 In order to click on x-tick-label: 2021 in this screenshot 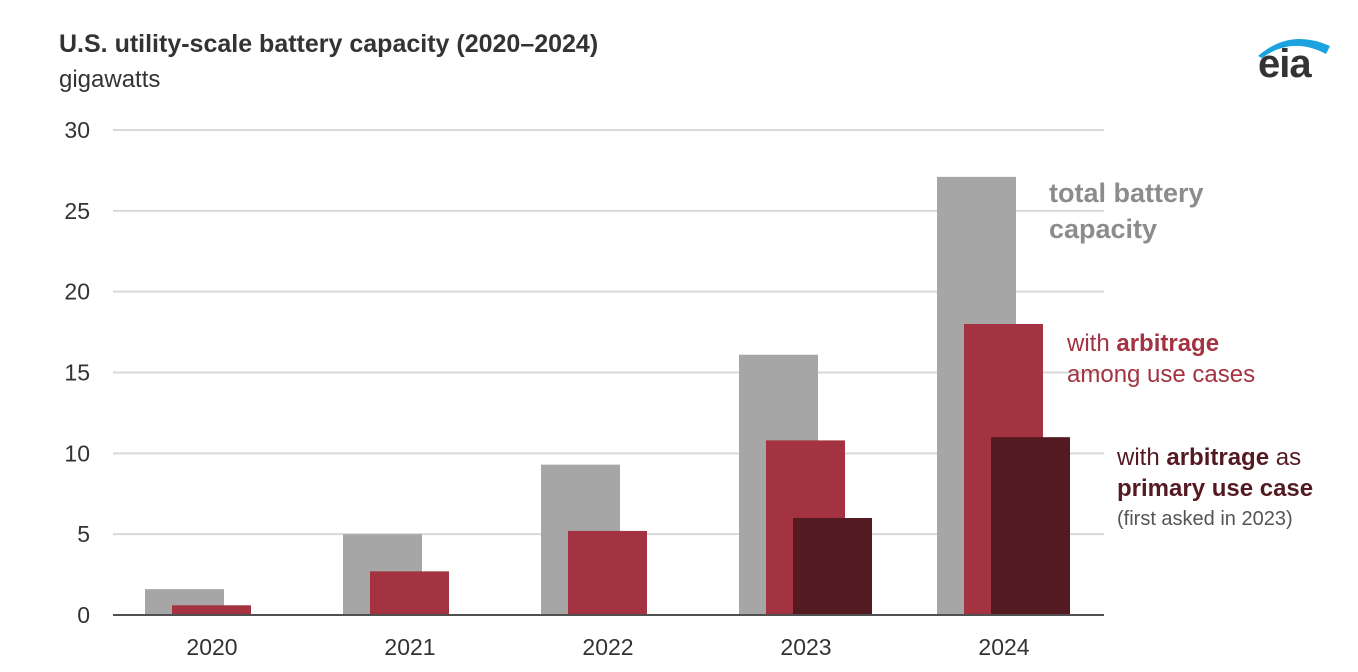, I will do `click(409, 647)`.